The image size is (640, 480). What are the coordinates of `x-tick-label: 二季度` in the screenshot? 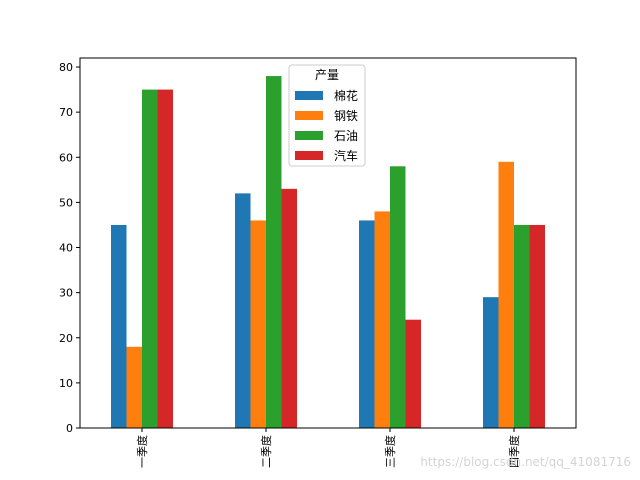 It's located at (266, 451).